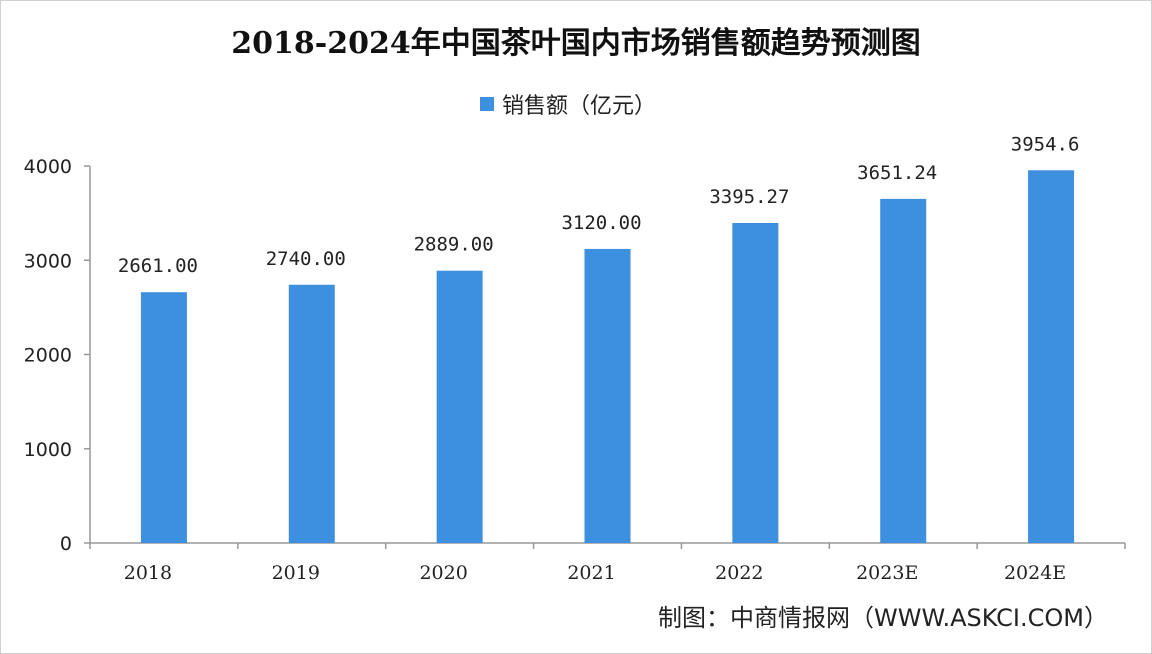 The image size is (1152, 654). What do you see at coordinates (749, 197) in the screenshot?
I see `data-label: 3395.27` at bounding box center [749, 197].